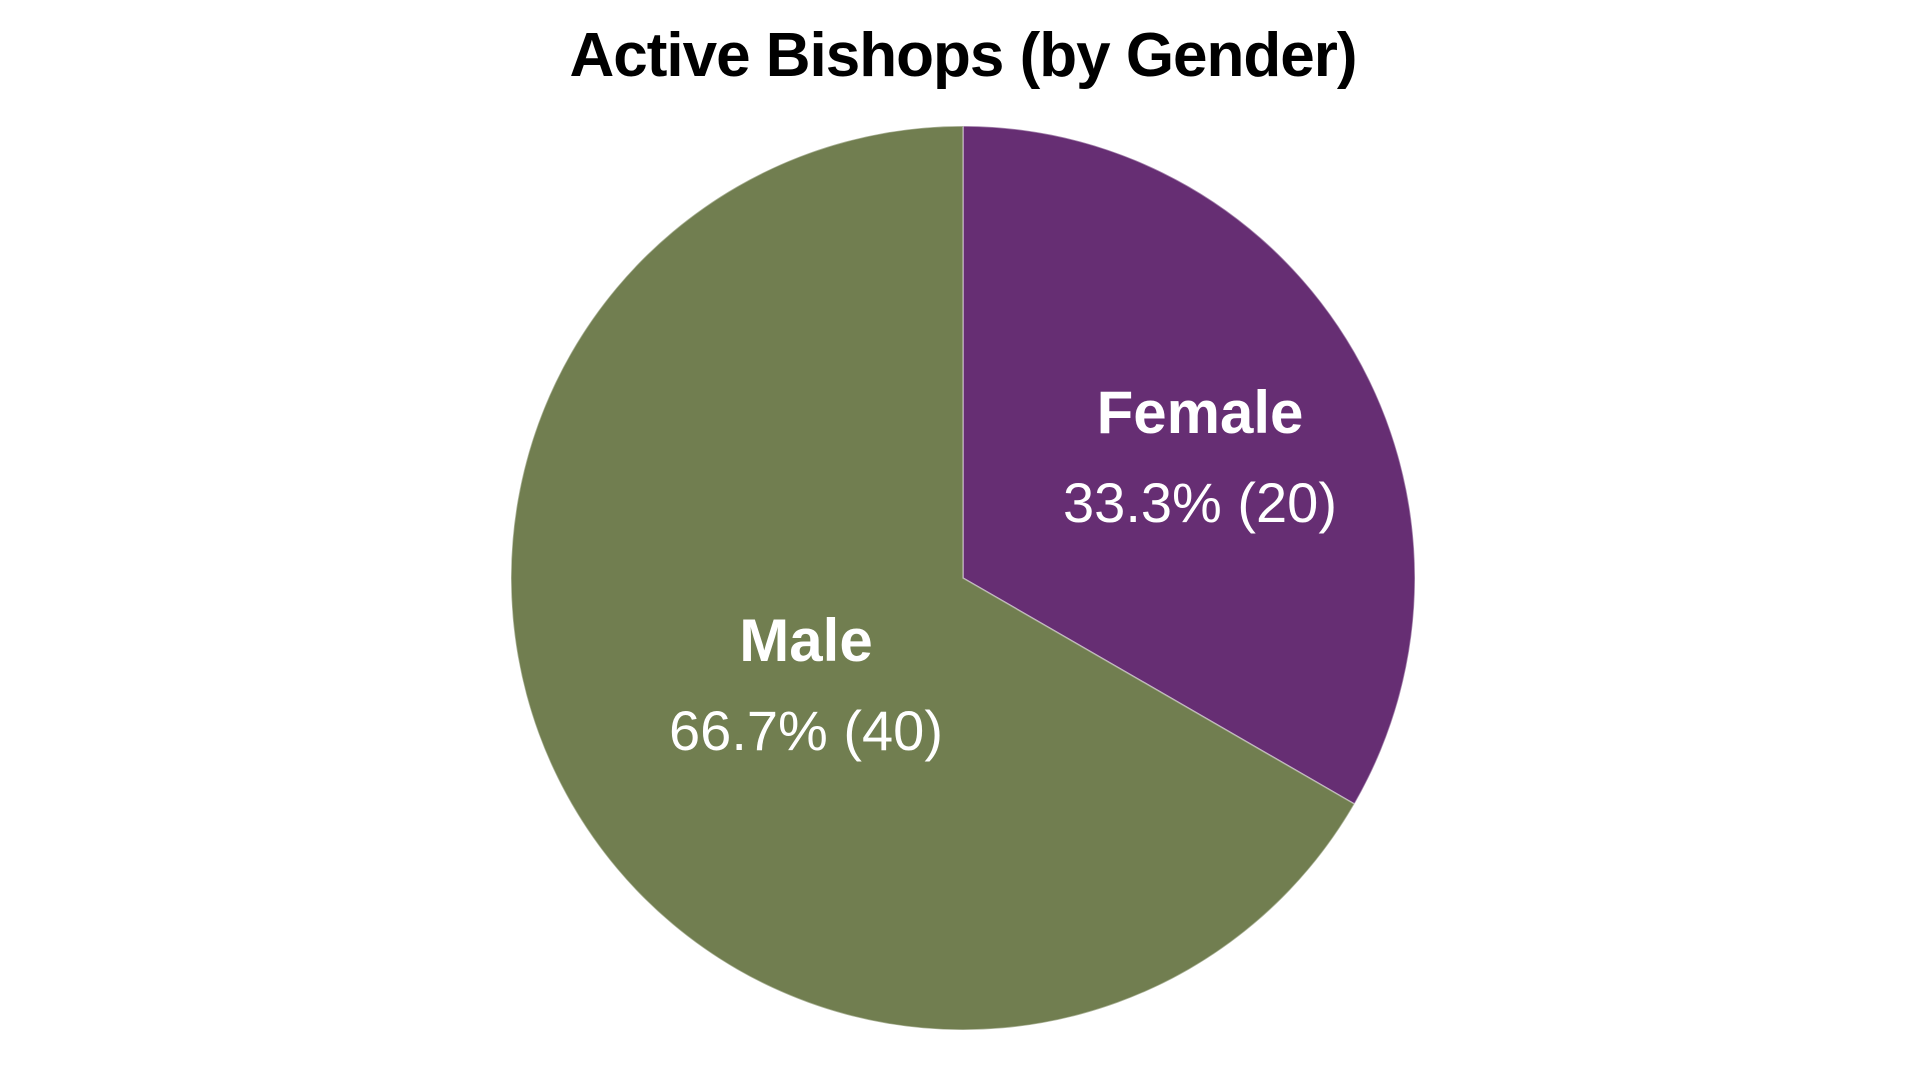 This screenshot has height=1080, width=1920. I want to click on pie-slice-female, so click(1189, 465).